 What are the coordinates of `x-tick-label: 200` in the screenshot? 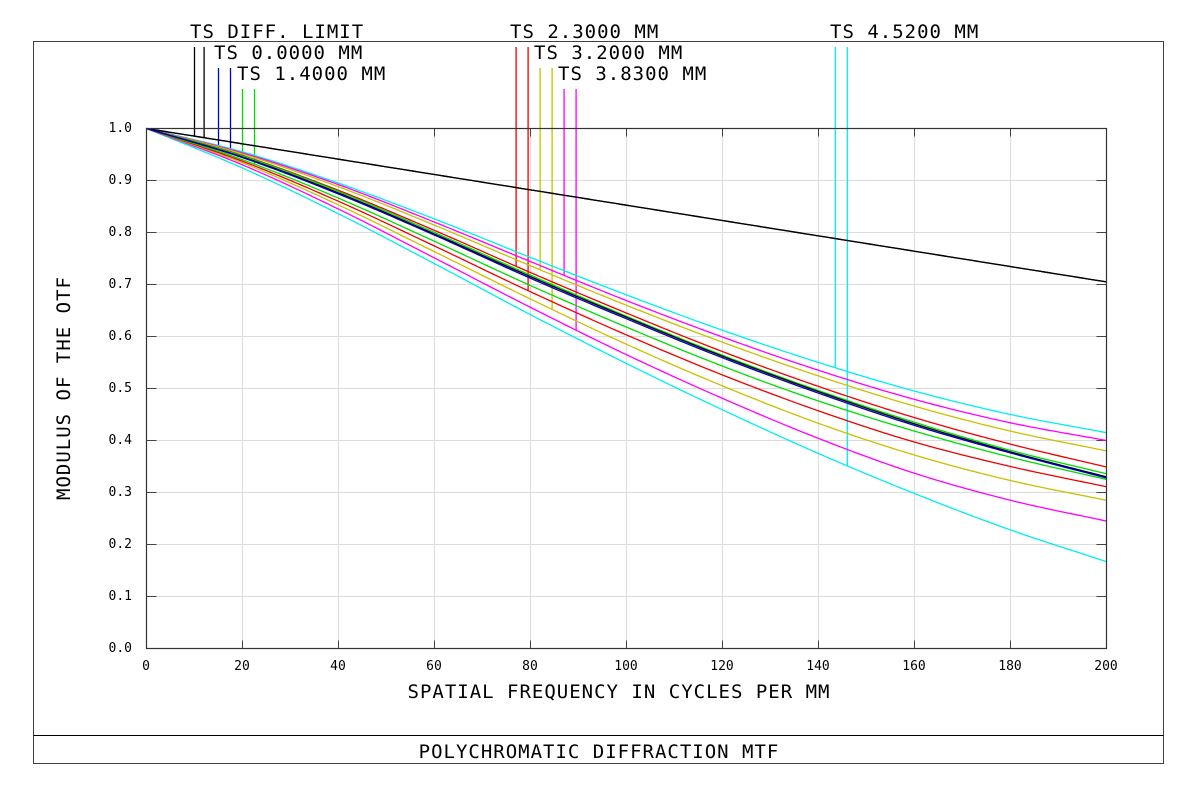 It's located at (1105, 666).